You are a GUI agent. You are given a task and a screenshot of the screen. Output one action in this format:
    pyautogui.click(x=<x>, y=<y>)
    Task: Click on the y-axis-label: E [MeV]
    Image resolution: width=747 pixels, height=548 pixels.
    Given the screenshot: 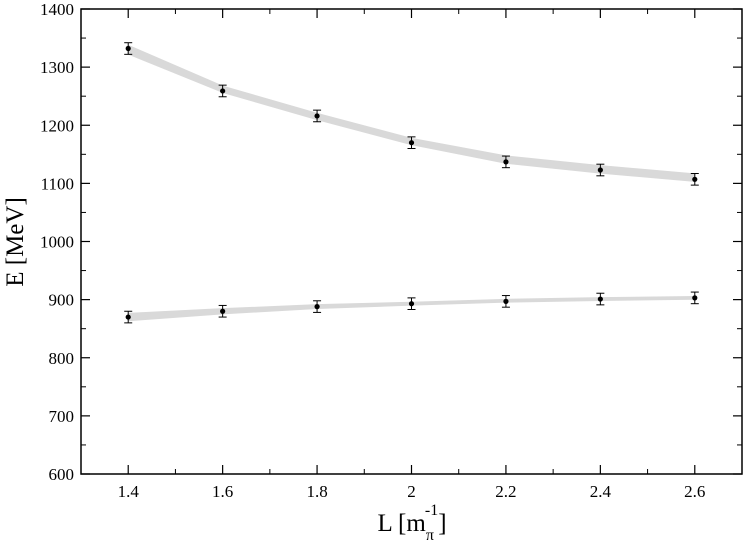 What is the action you would take?
    pyautogui.click(x=15, y=242)
    